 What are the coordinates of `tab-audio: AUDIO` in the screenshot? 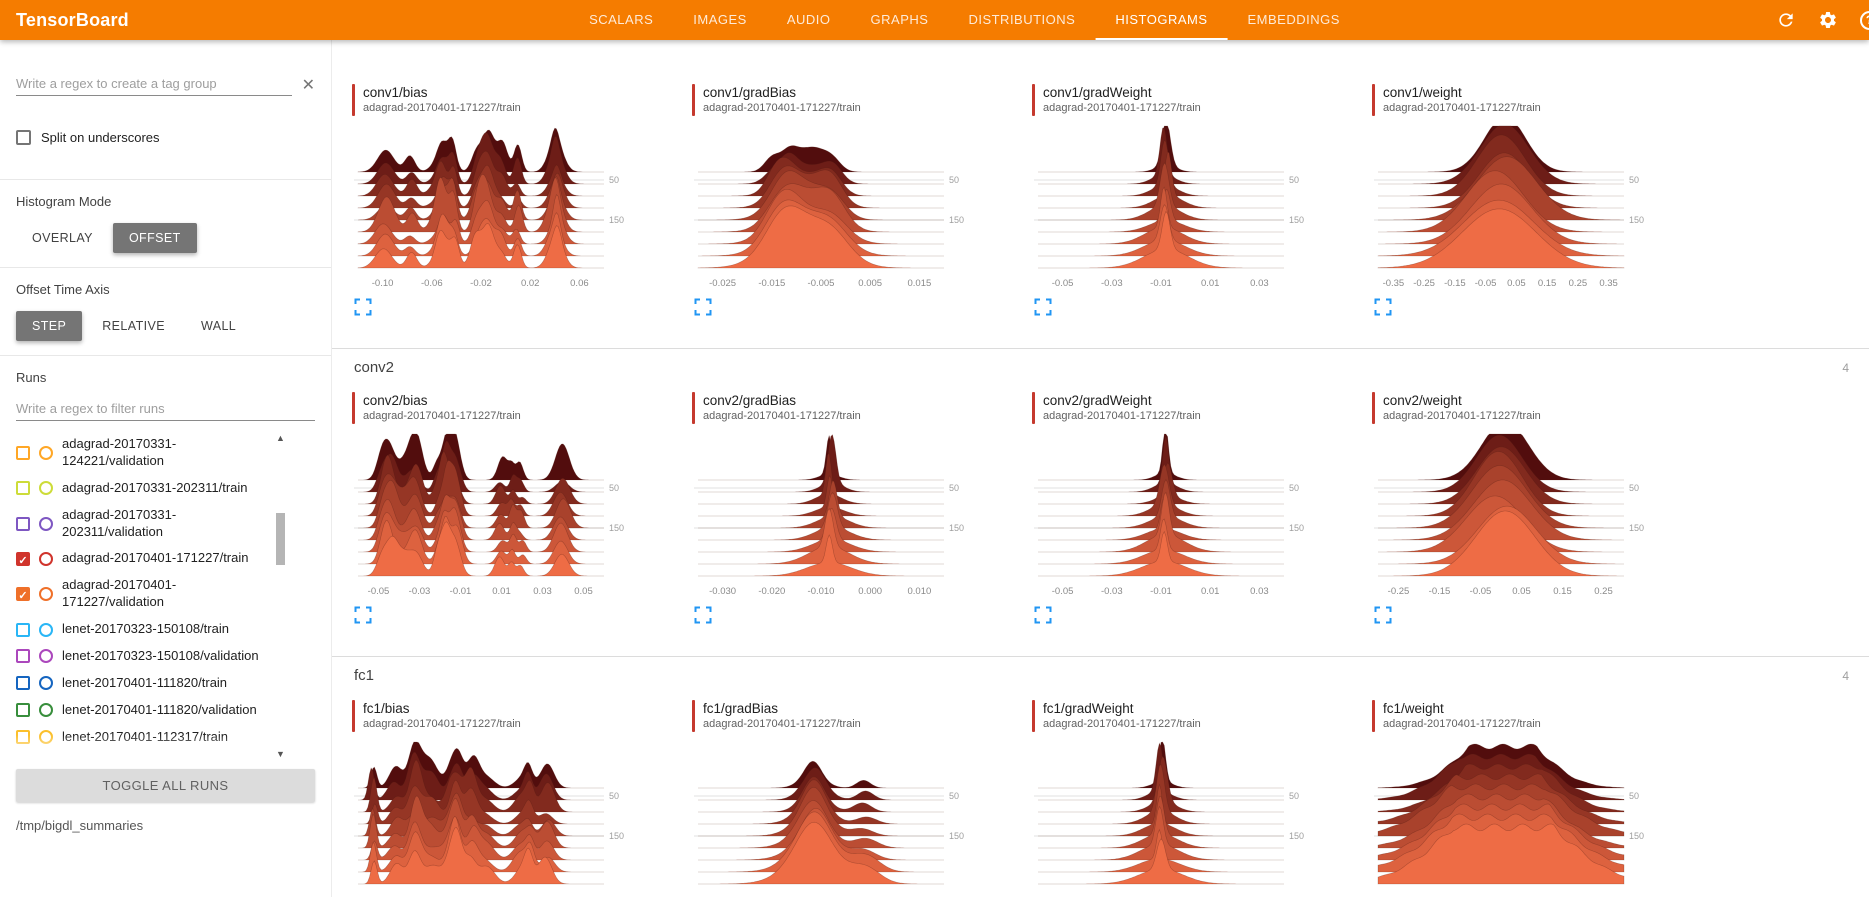 It's located at (808, 19).